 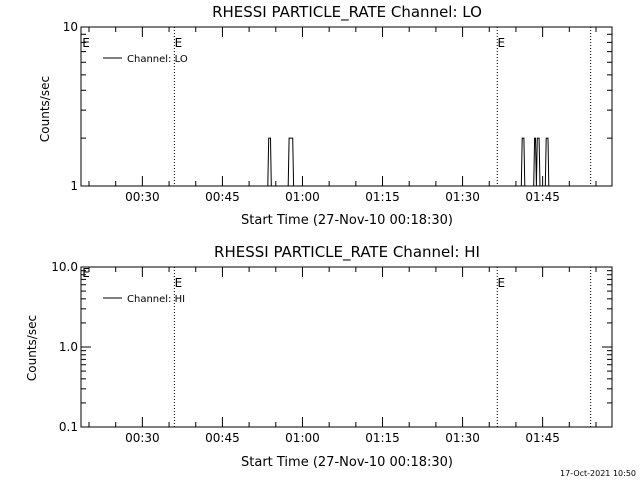 I want to click on legend-label-lo: Channel: LO, so click(x=157, y=59).